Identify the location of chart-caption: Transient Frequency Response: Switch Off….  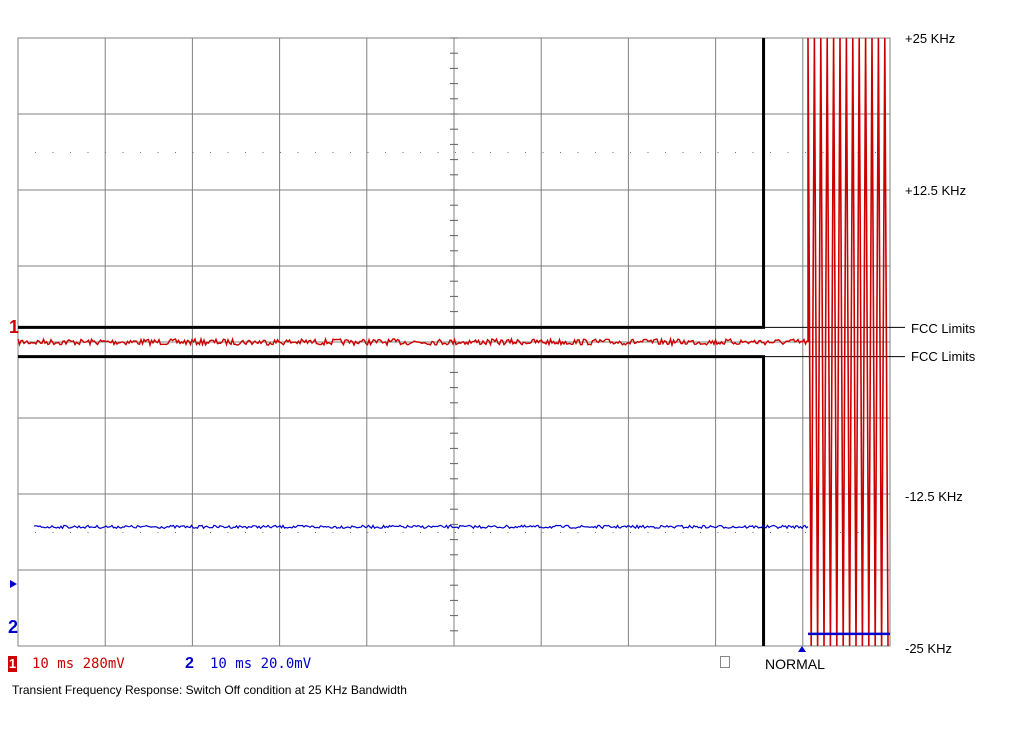
(209, 690).